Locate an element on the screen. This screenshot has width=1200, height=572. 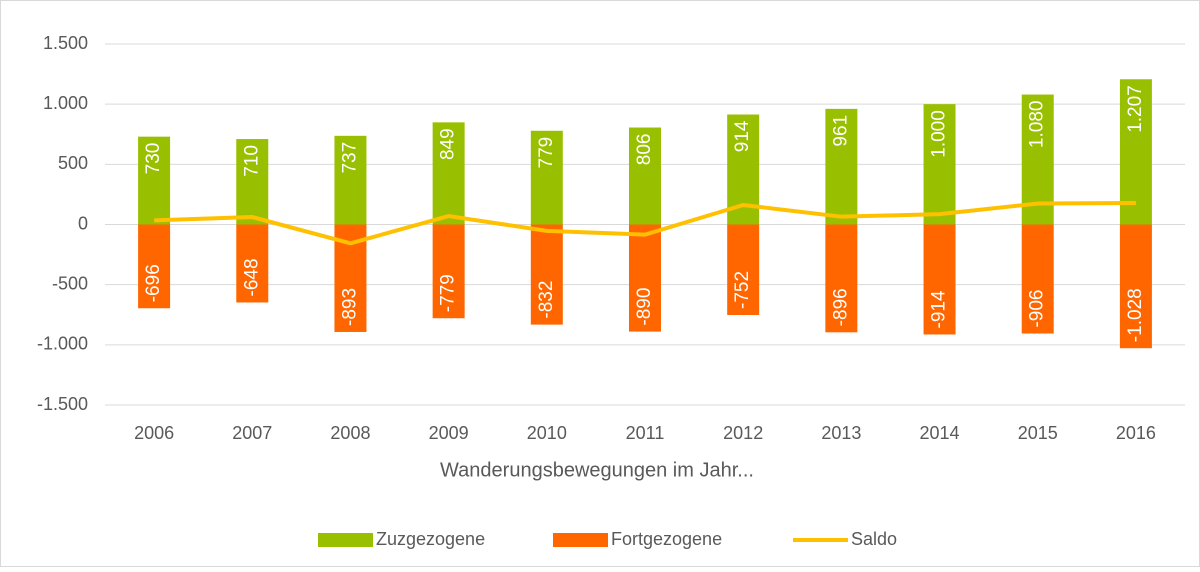
legend-label: Fortgezogene is located at coordinates (666, 539).